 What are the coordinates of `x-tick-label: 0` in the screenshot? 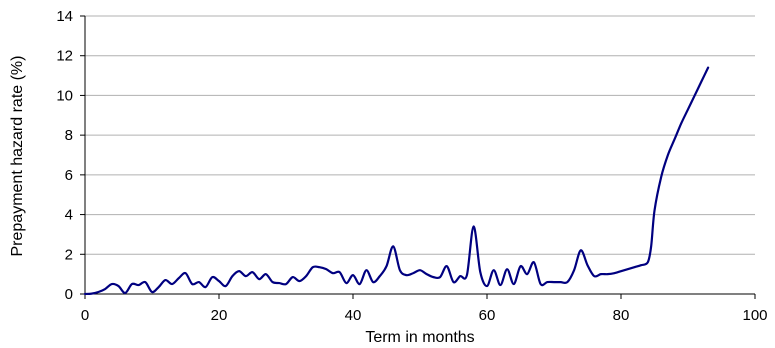 It's located at (85, 315).